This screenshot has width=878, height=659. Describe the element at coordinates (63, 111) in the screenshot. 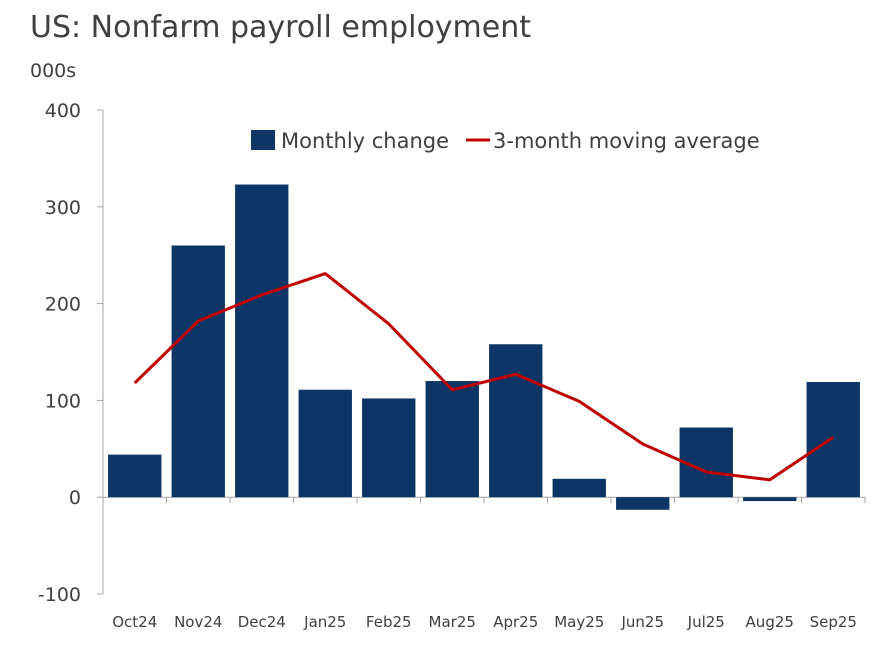

I see `y-tick-label: 400` at that location.